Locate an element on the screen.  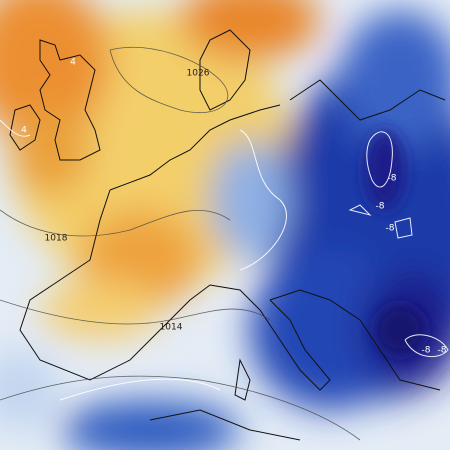
isobar-label: 1026 is located at coordinates (198, 74).